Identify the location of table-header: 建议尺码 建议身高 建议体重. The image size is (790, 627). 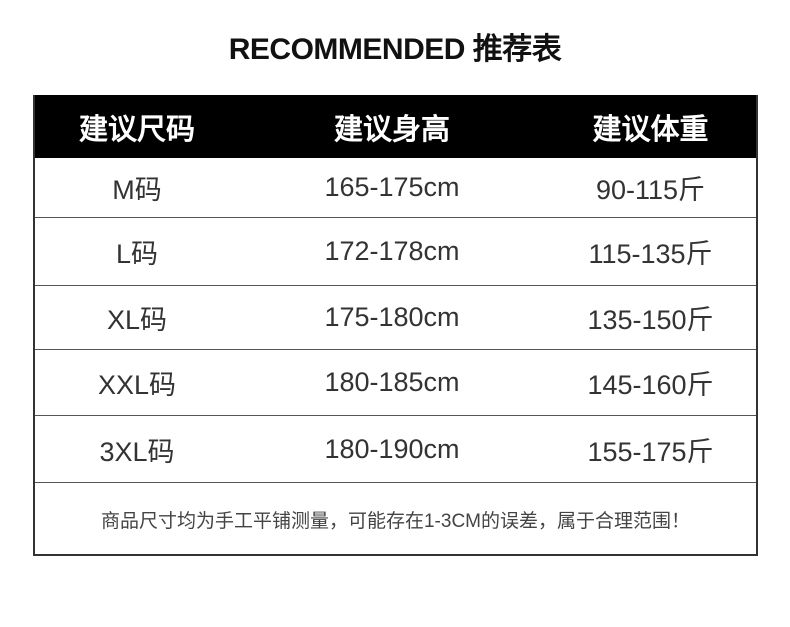
(395, 126).